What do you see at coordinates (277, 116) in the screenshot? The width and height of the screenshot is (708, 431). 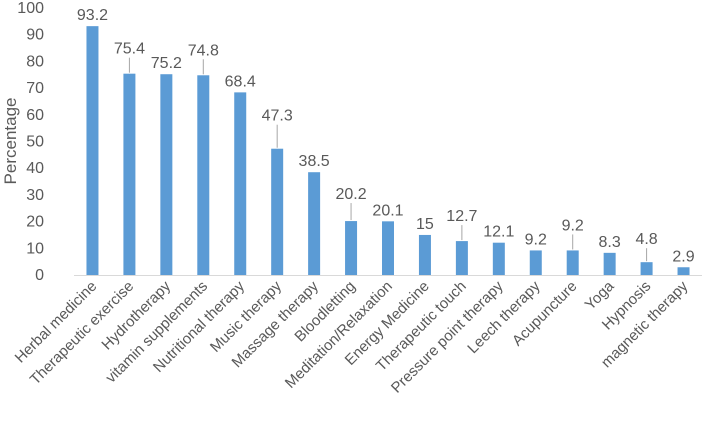 I see `data-label: 47.3` at bounding box center [277, 116].